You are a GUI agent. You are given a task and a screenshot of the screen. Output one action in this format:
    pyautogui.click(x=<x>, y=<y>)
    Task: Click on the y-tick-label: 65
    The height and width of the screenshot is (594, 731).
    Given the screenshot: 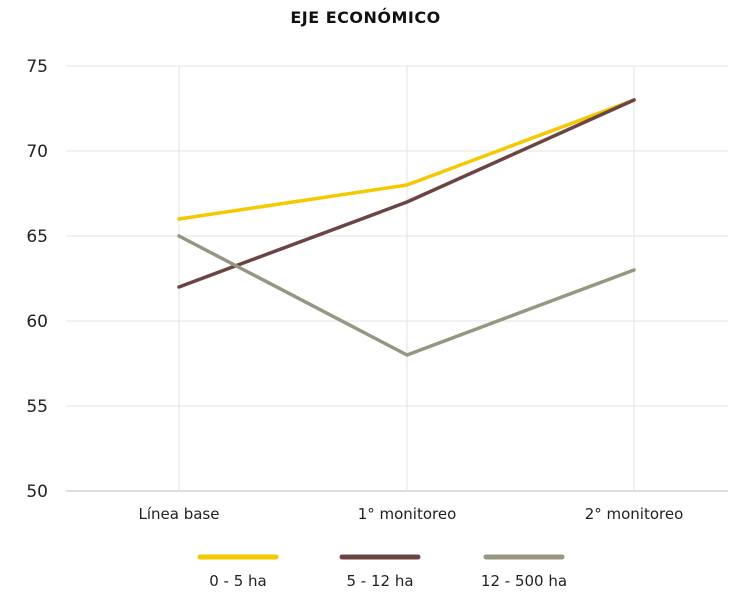 What is the action you would take?
    pyautogui.click(x=37, y=237)
    